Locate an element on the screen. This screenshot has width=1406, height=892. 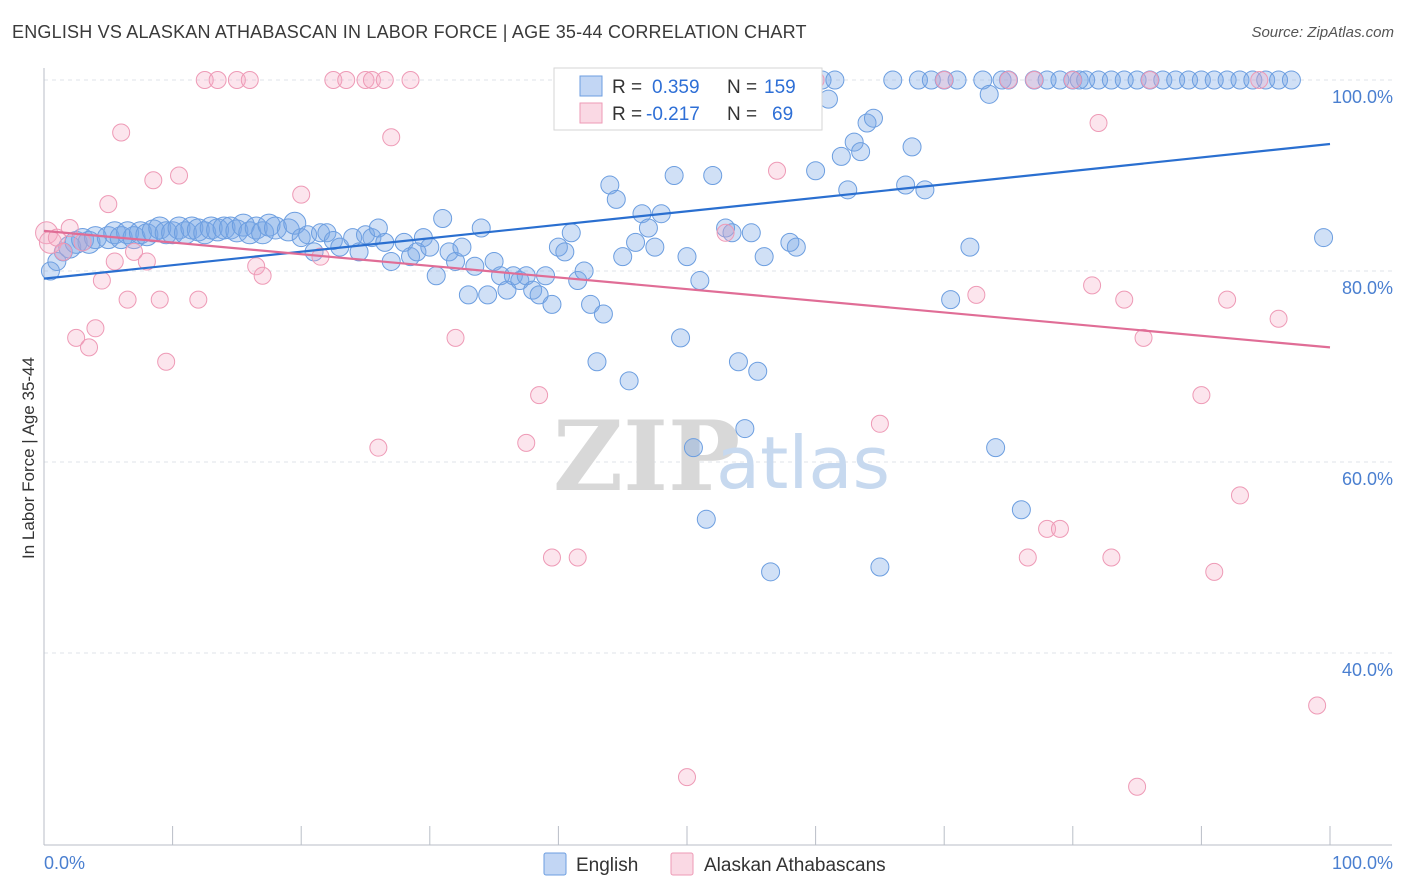
bottom-legend-athabascan-swatch is located at coordinates (682, 864).